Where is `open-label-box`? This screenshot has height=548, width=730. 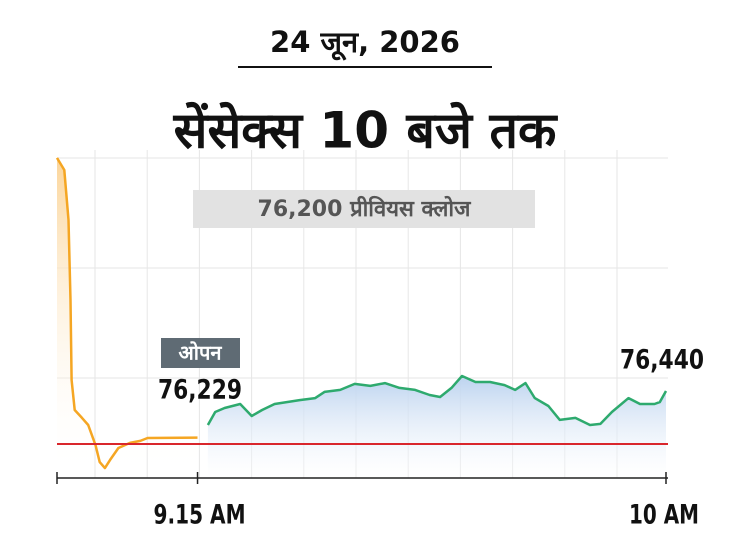
open-label-box is located at coordinates (200, 353).